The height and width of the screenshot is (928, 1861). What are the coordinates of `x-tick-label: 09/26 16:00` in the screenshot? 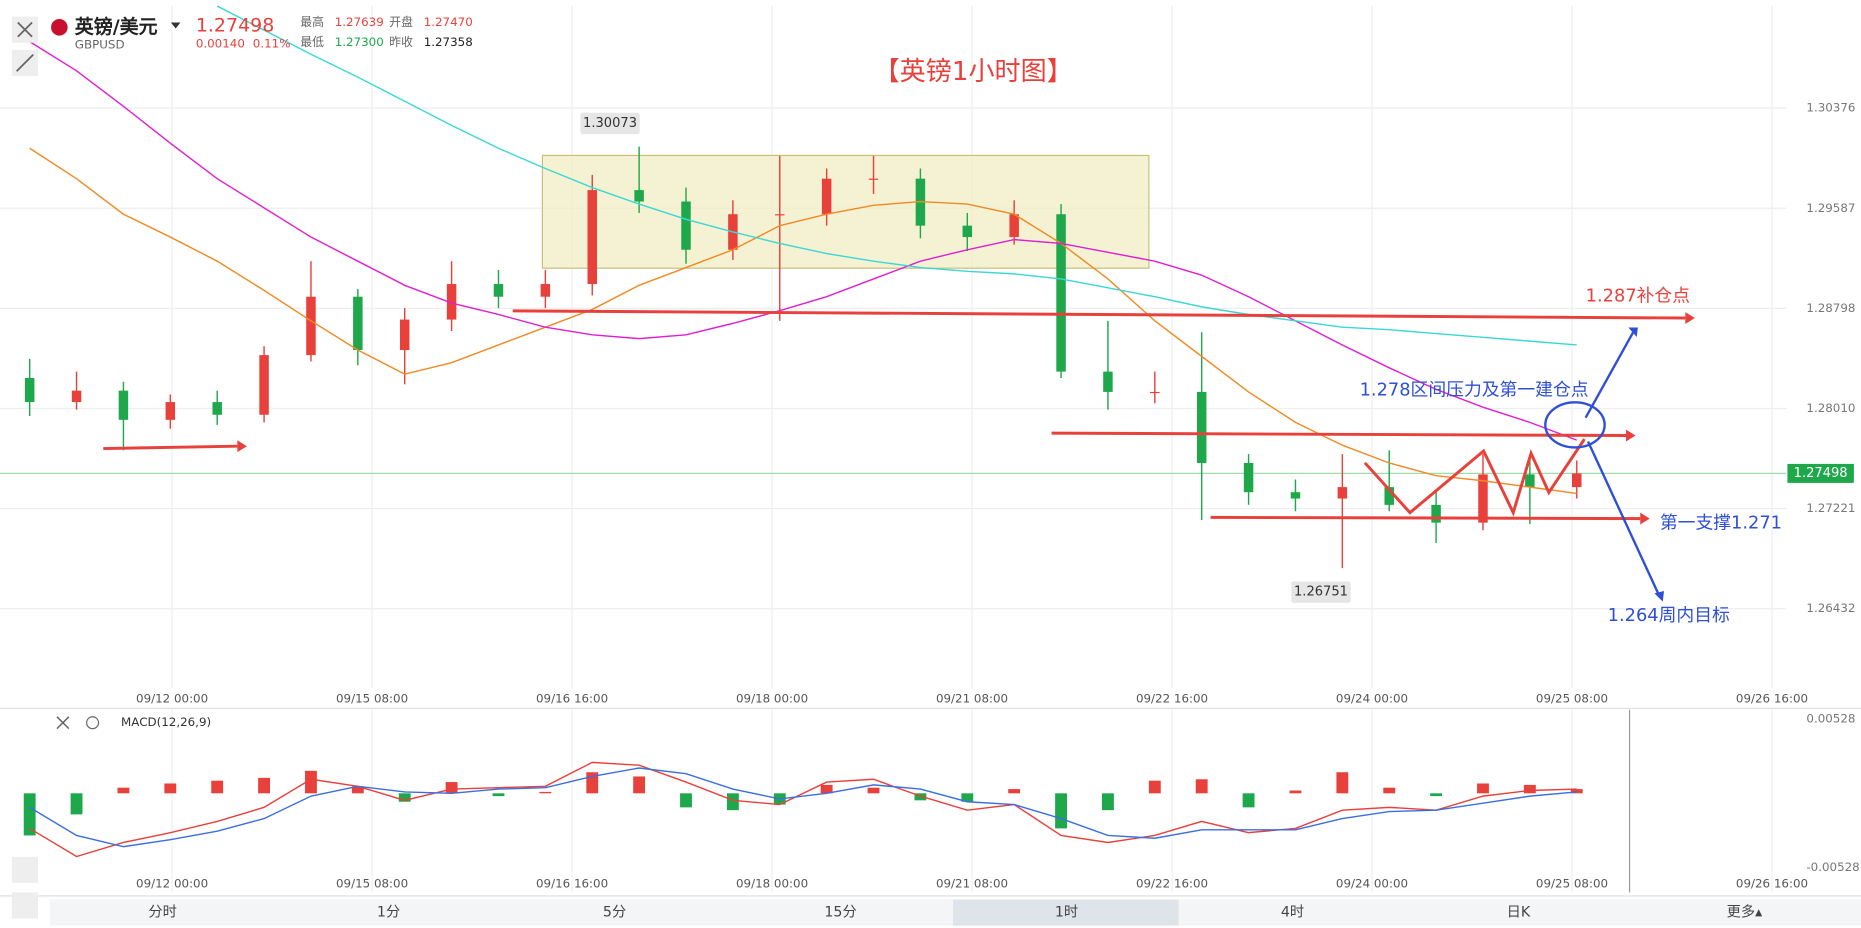 It's located at (1772, 884).